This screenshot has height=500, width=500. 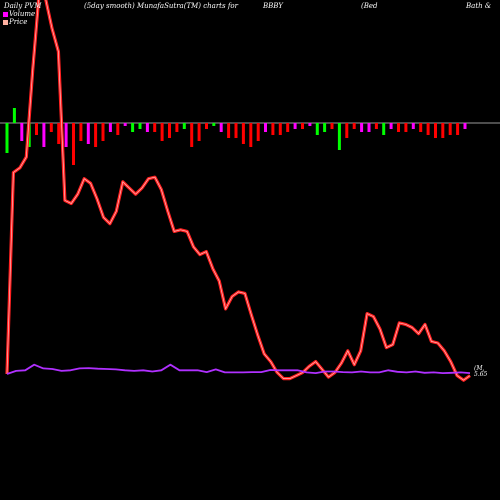 I want to click on ticker-symbol: BBBY, so click(x=273, y=6).